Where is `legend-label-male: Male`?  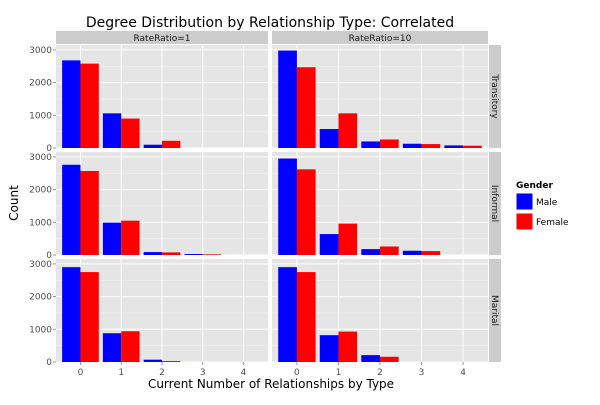
legend-label-male: Male is located at coordinates (547, 203).